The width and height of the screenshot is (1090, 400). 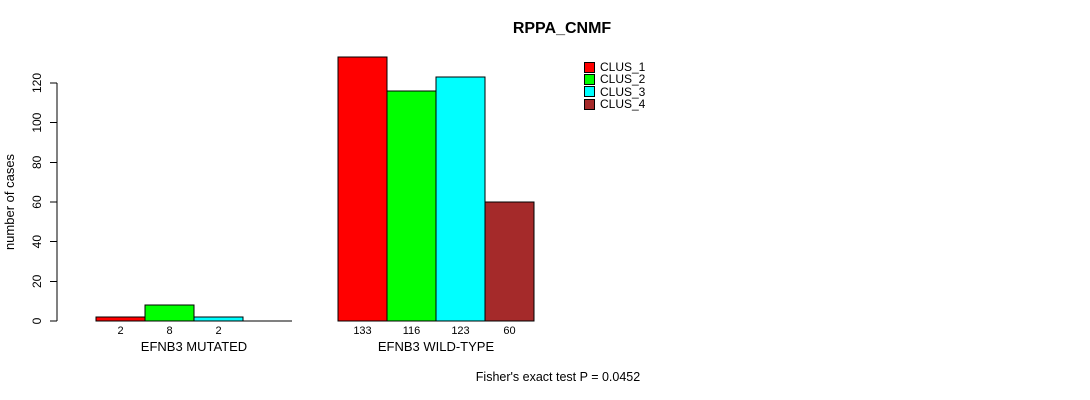 I want to click on legend-label-clus-4: CLUS_4, so click(x=623, y=104).